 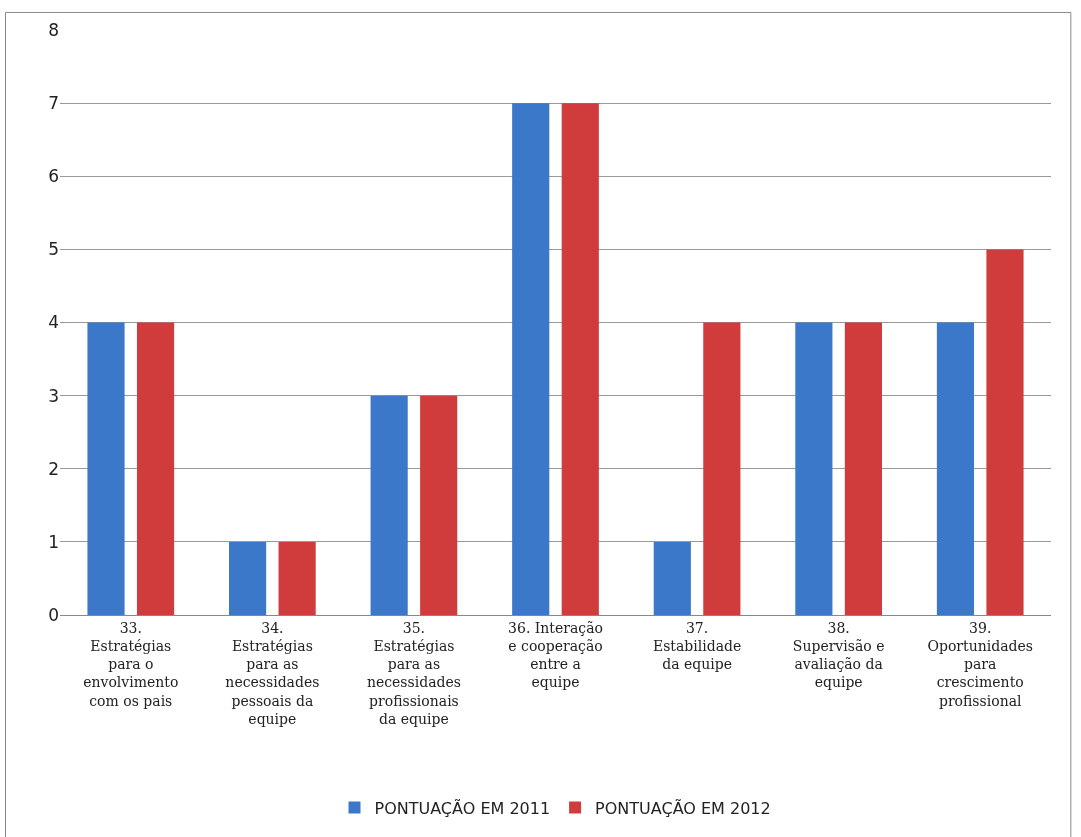 I want to click on y-tick-label: 7, so click(x=53, y=103).